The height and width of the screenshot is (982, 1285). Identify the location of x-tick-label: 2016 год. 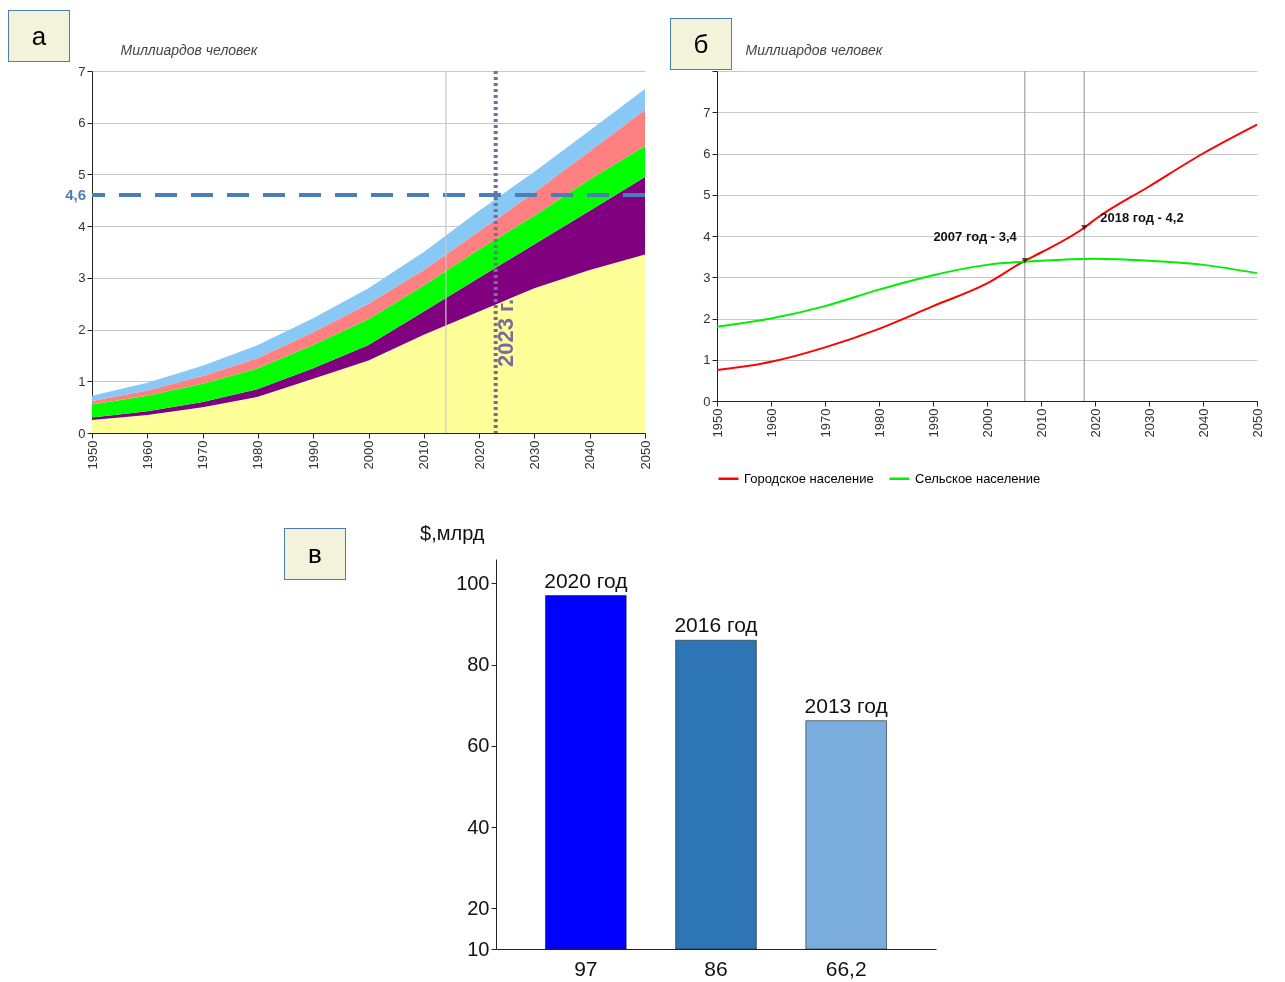
(716, 625).